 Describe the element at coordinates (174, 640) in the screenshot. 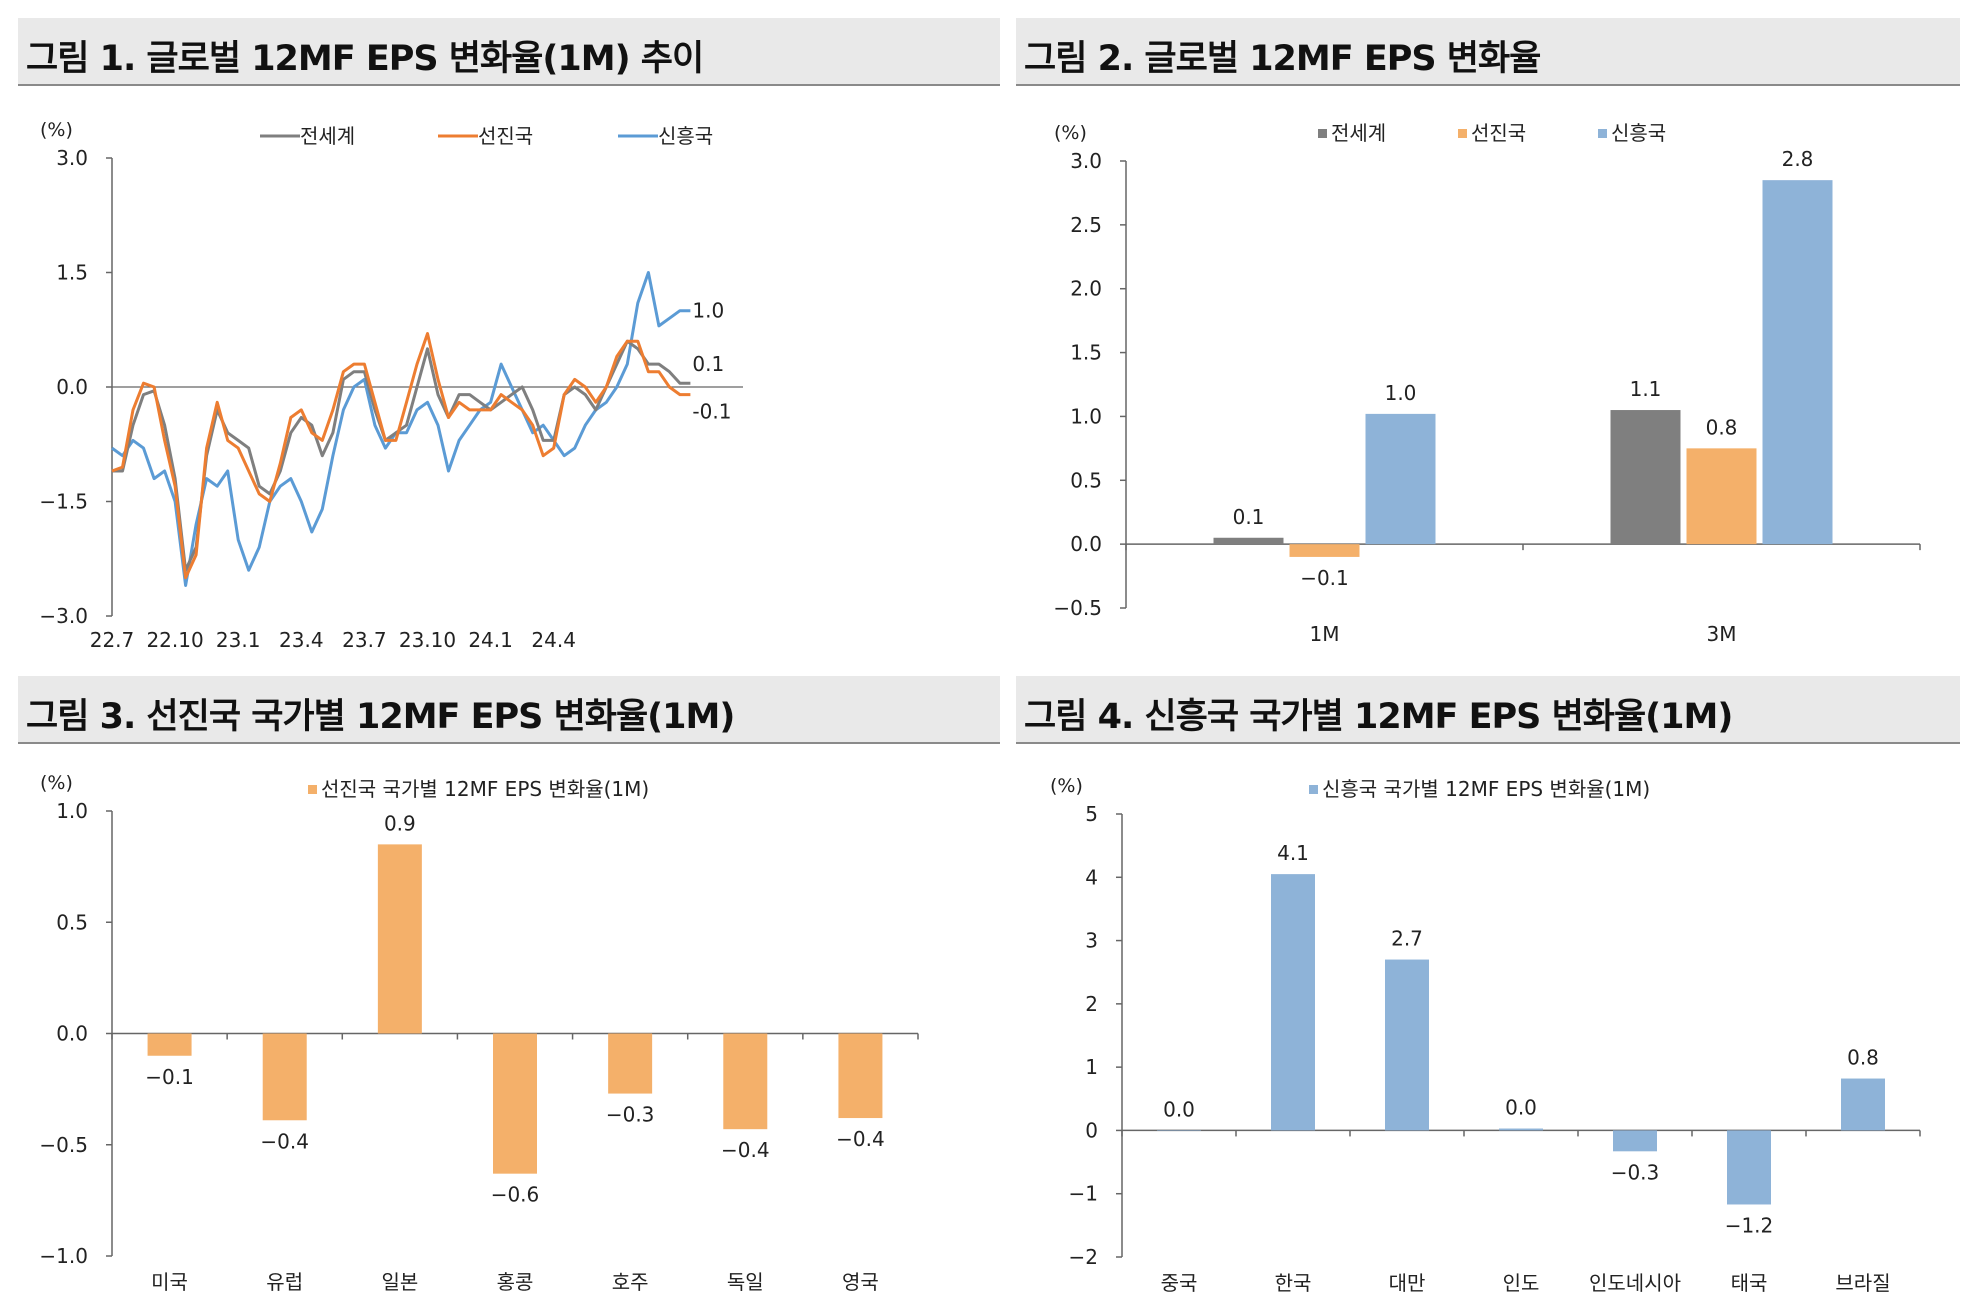

I see `x-tick-label: 22.10` at that location.